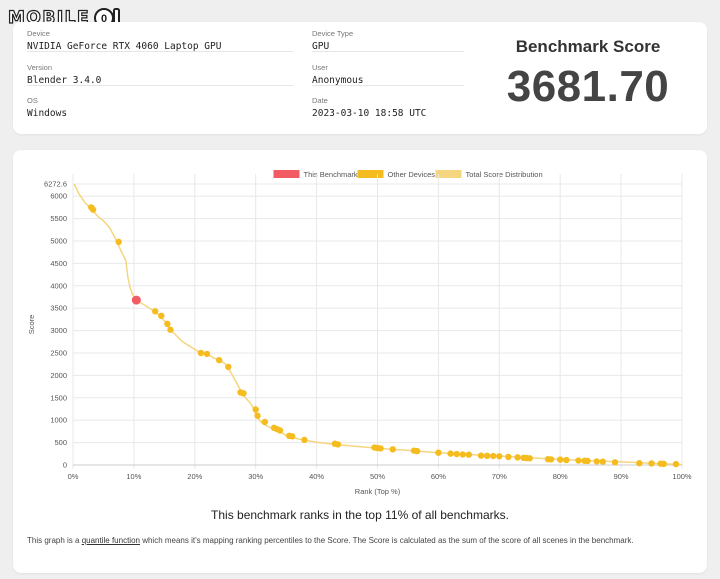  I want to click on y-tick-label: 1000, so click(58, 420).